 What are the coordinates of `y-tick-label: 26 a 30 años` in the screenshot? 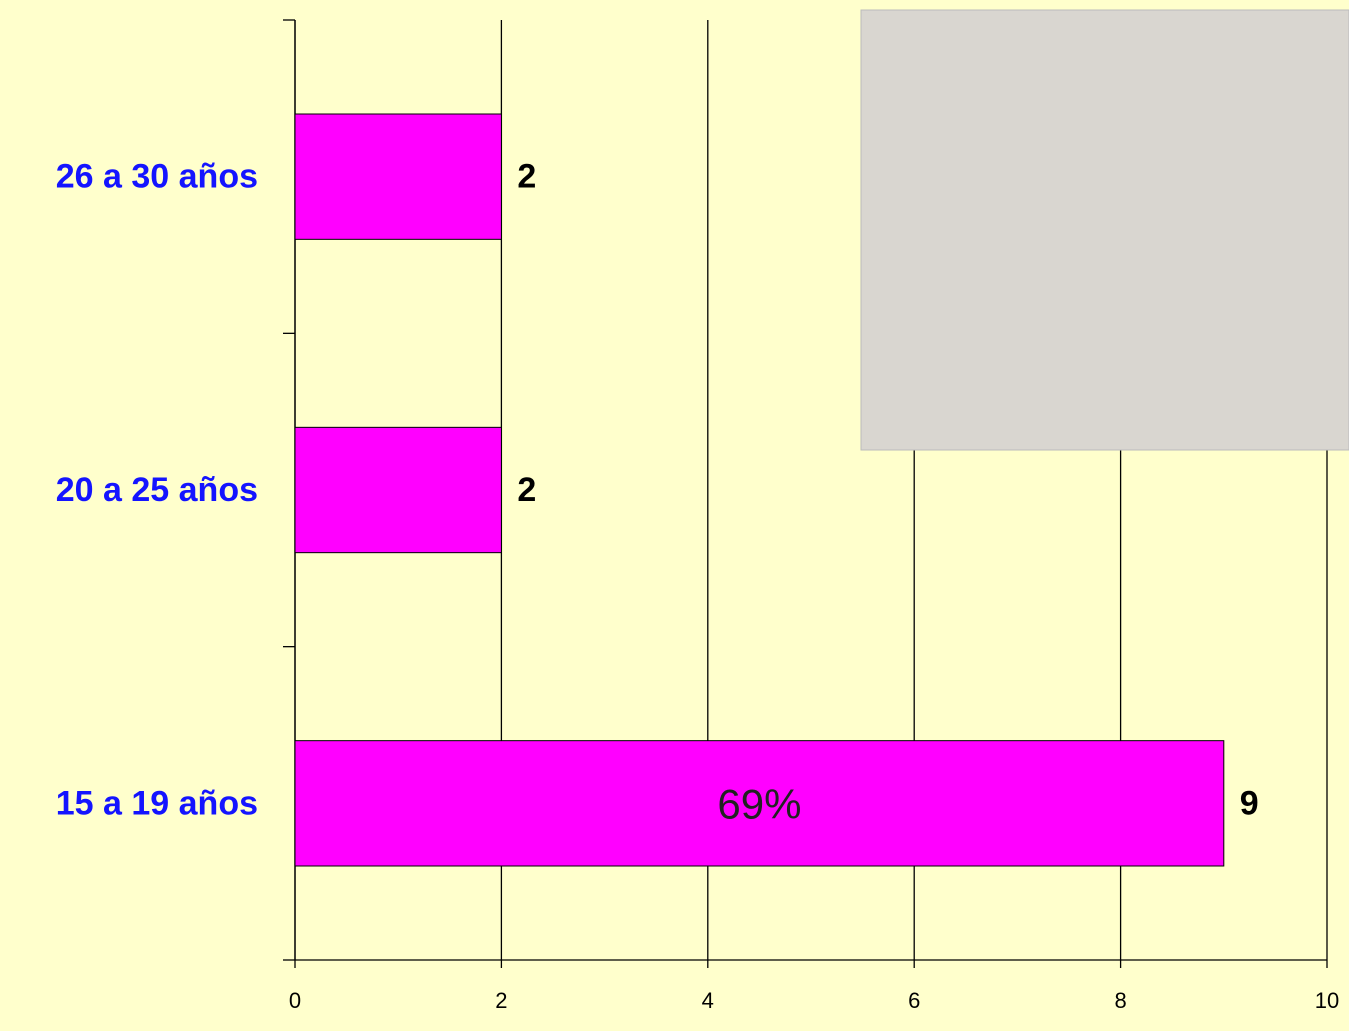 It's located at (157, 177).